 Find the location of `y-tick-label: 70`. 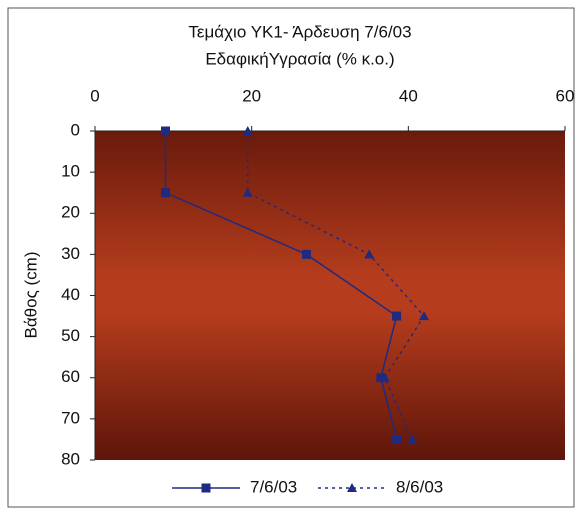

y-tick-label: 70 is located at coordinates (70, 417).